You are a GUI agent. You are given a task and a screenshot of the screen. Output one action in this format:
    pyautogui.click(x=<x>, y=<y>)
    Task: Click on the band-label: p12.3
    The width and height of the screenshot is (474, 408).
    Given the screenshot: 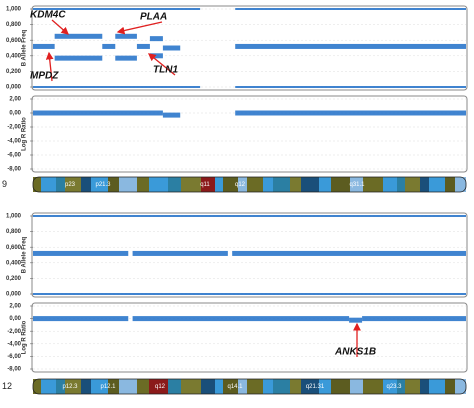 What is the action you would take?
    pyautogui.click(x=70, y=387)
    